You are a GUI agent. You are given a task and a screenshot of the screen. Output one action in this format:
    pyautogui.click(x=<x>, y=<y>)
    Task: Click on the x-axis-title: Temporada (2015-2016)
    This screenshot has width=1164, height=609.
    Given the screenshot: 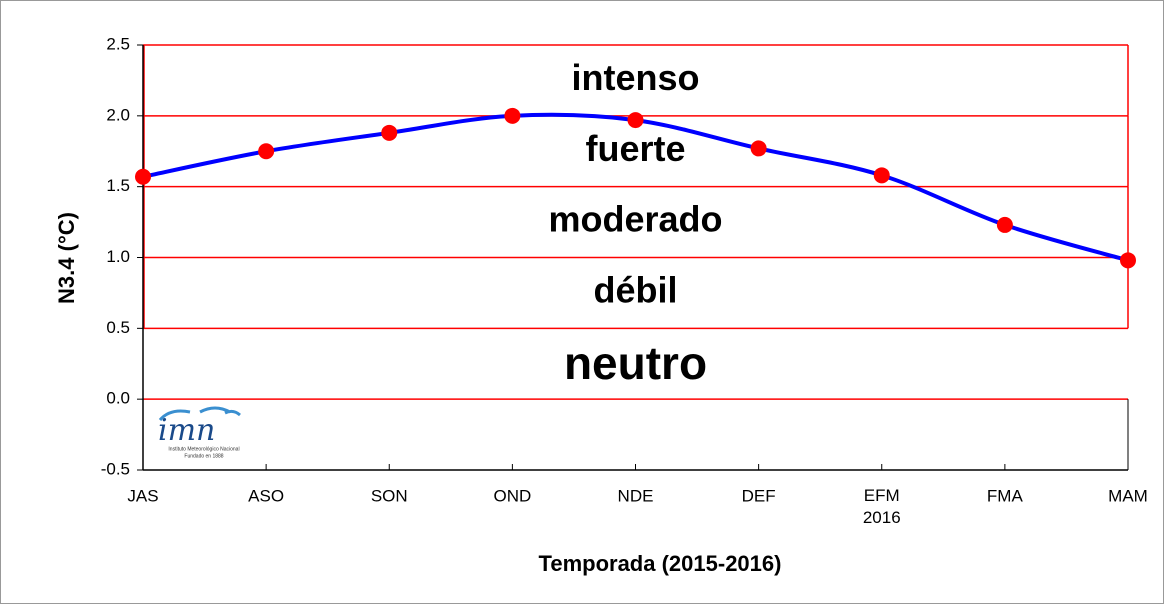 What is the action you would take?
    pyautogui.click(x=660, y=563)
    